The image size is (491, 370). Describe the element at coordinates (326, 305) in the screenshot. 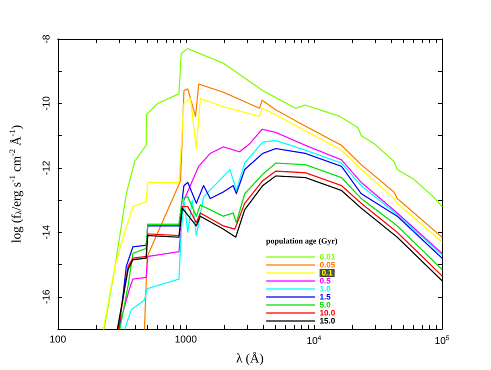

I see `text: 5.0` at that location.